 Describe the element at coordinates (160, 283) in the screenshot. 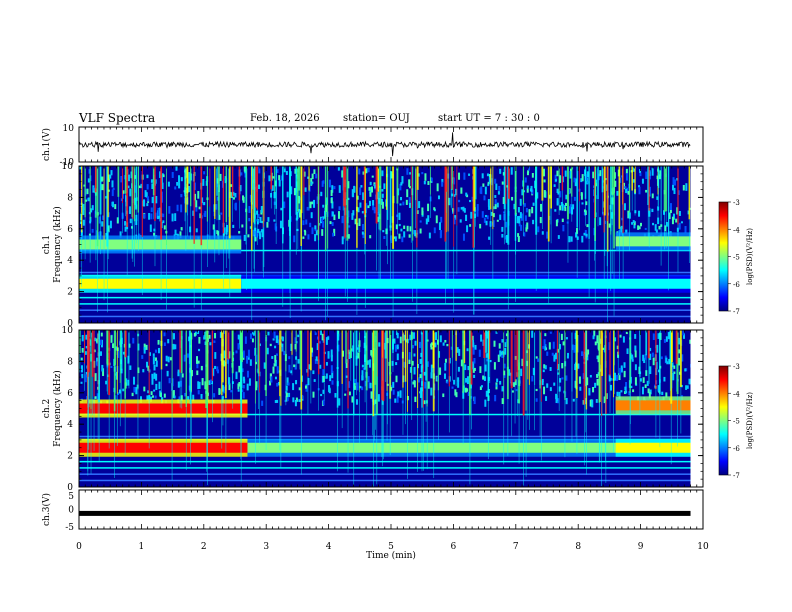

I see `band-core` at that location.